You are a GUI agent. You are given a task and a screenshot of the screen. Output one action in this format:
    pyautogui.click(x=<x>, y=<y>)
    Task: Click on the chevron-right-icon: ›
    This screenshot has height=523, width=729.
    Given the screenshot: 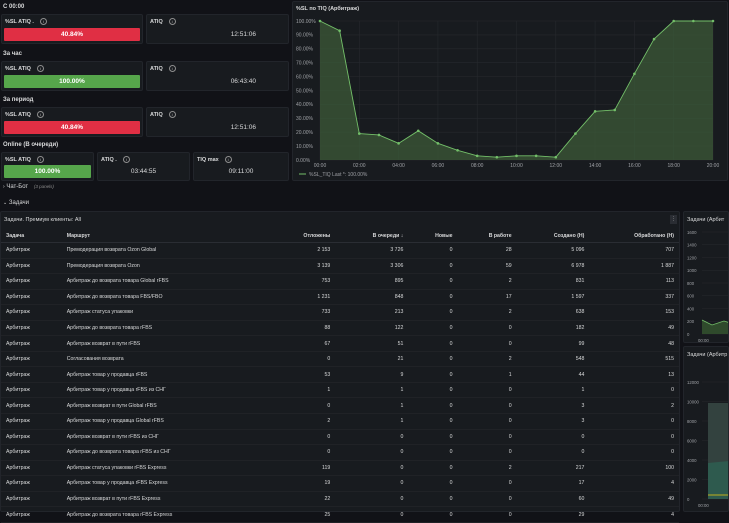 What is the action you would take?
    pyautogui.click(x=4, y=187)
    